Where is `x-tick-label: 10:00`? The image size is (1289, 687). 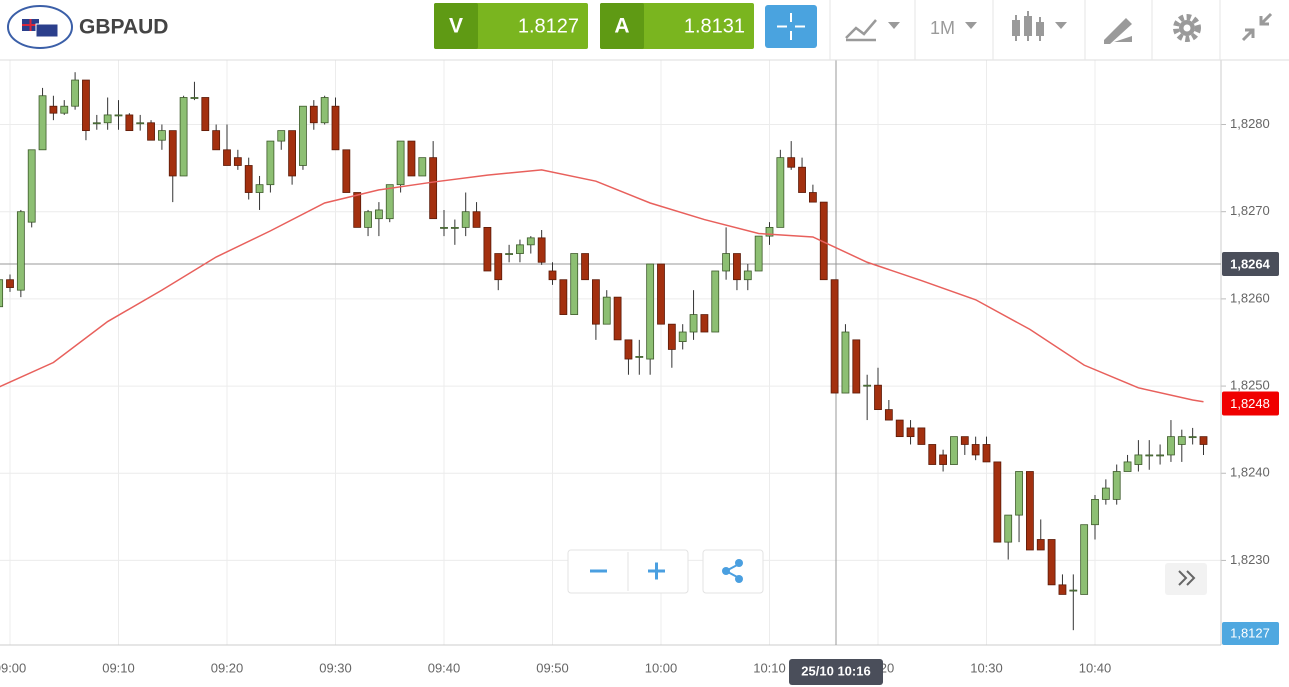
x-tick-label: 10:00 is located at coordinates (661, 667).